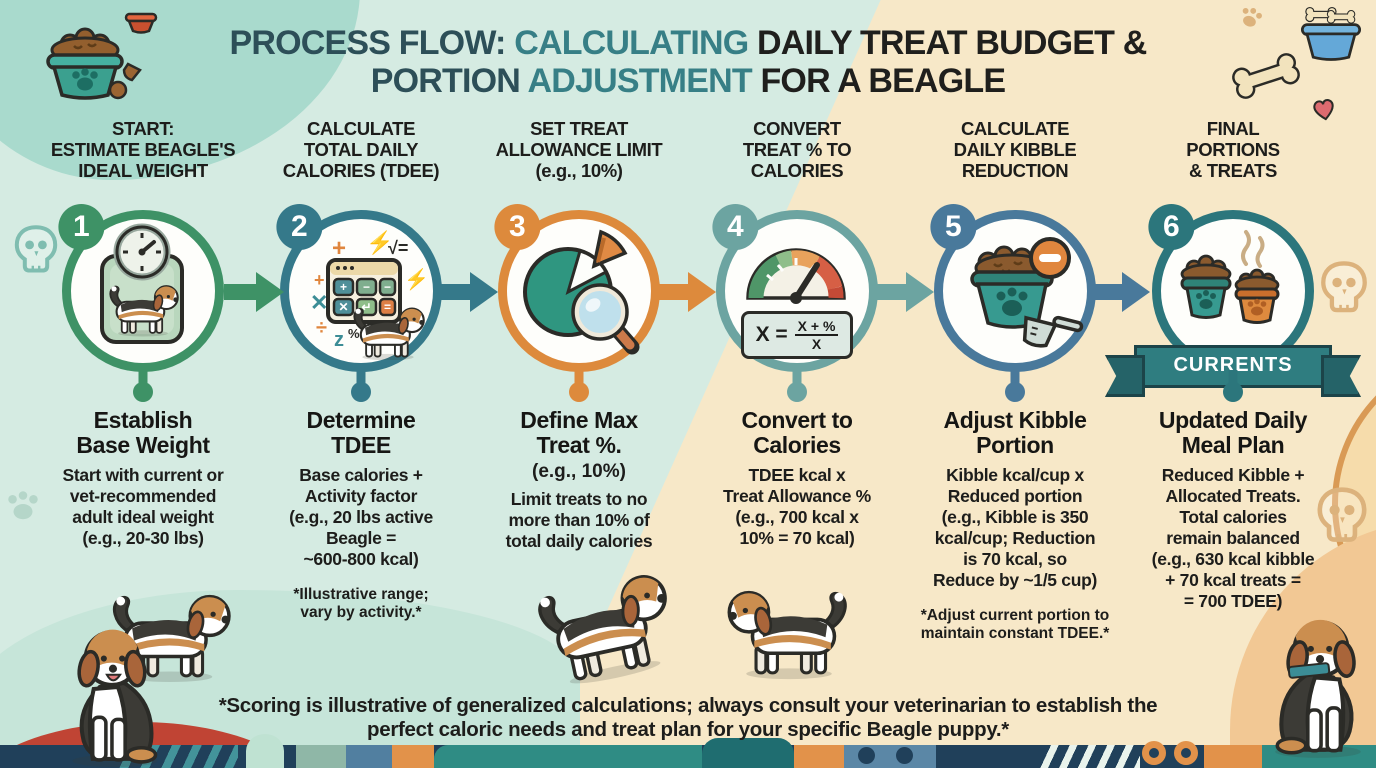 Image resolution: width=1376 pixels, height=768 pixels. I want to click on step-number-badge: 6, so click(1171, 227).